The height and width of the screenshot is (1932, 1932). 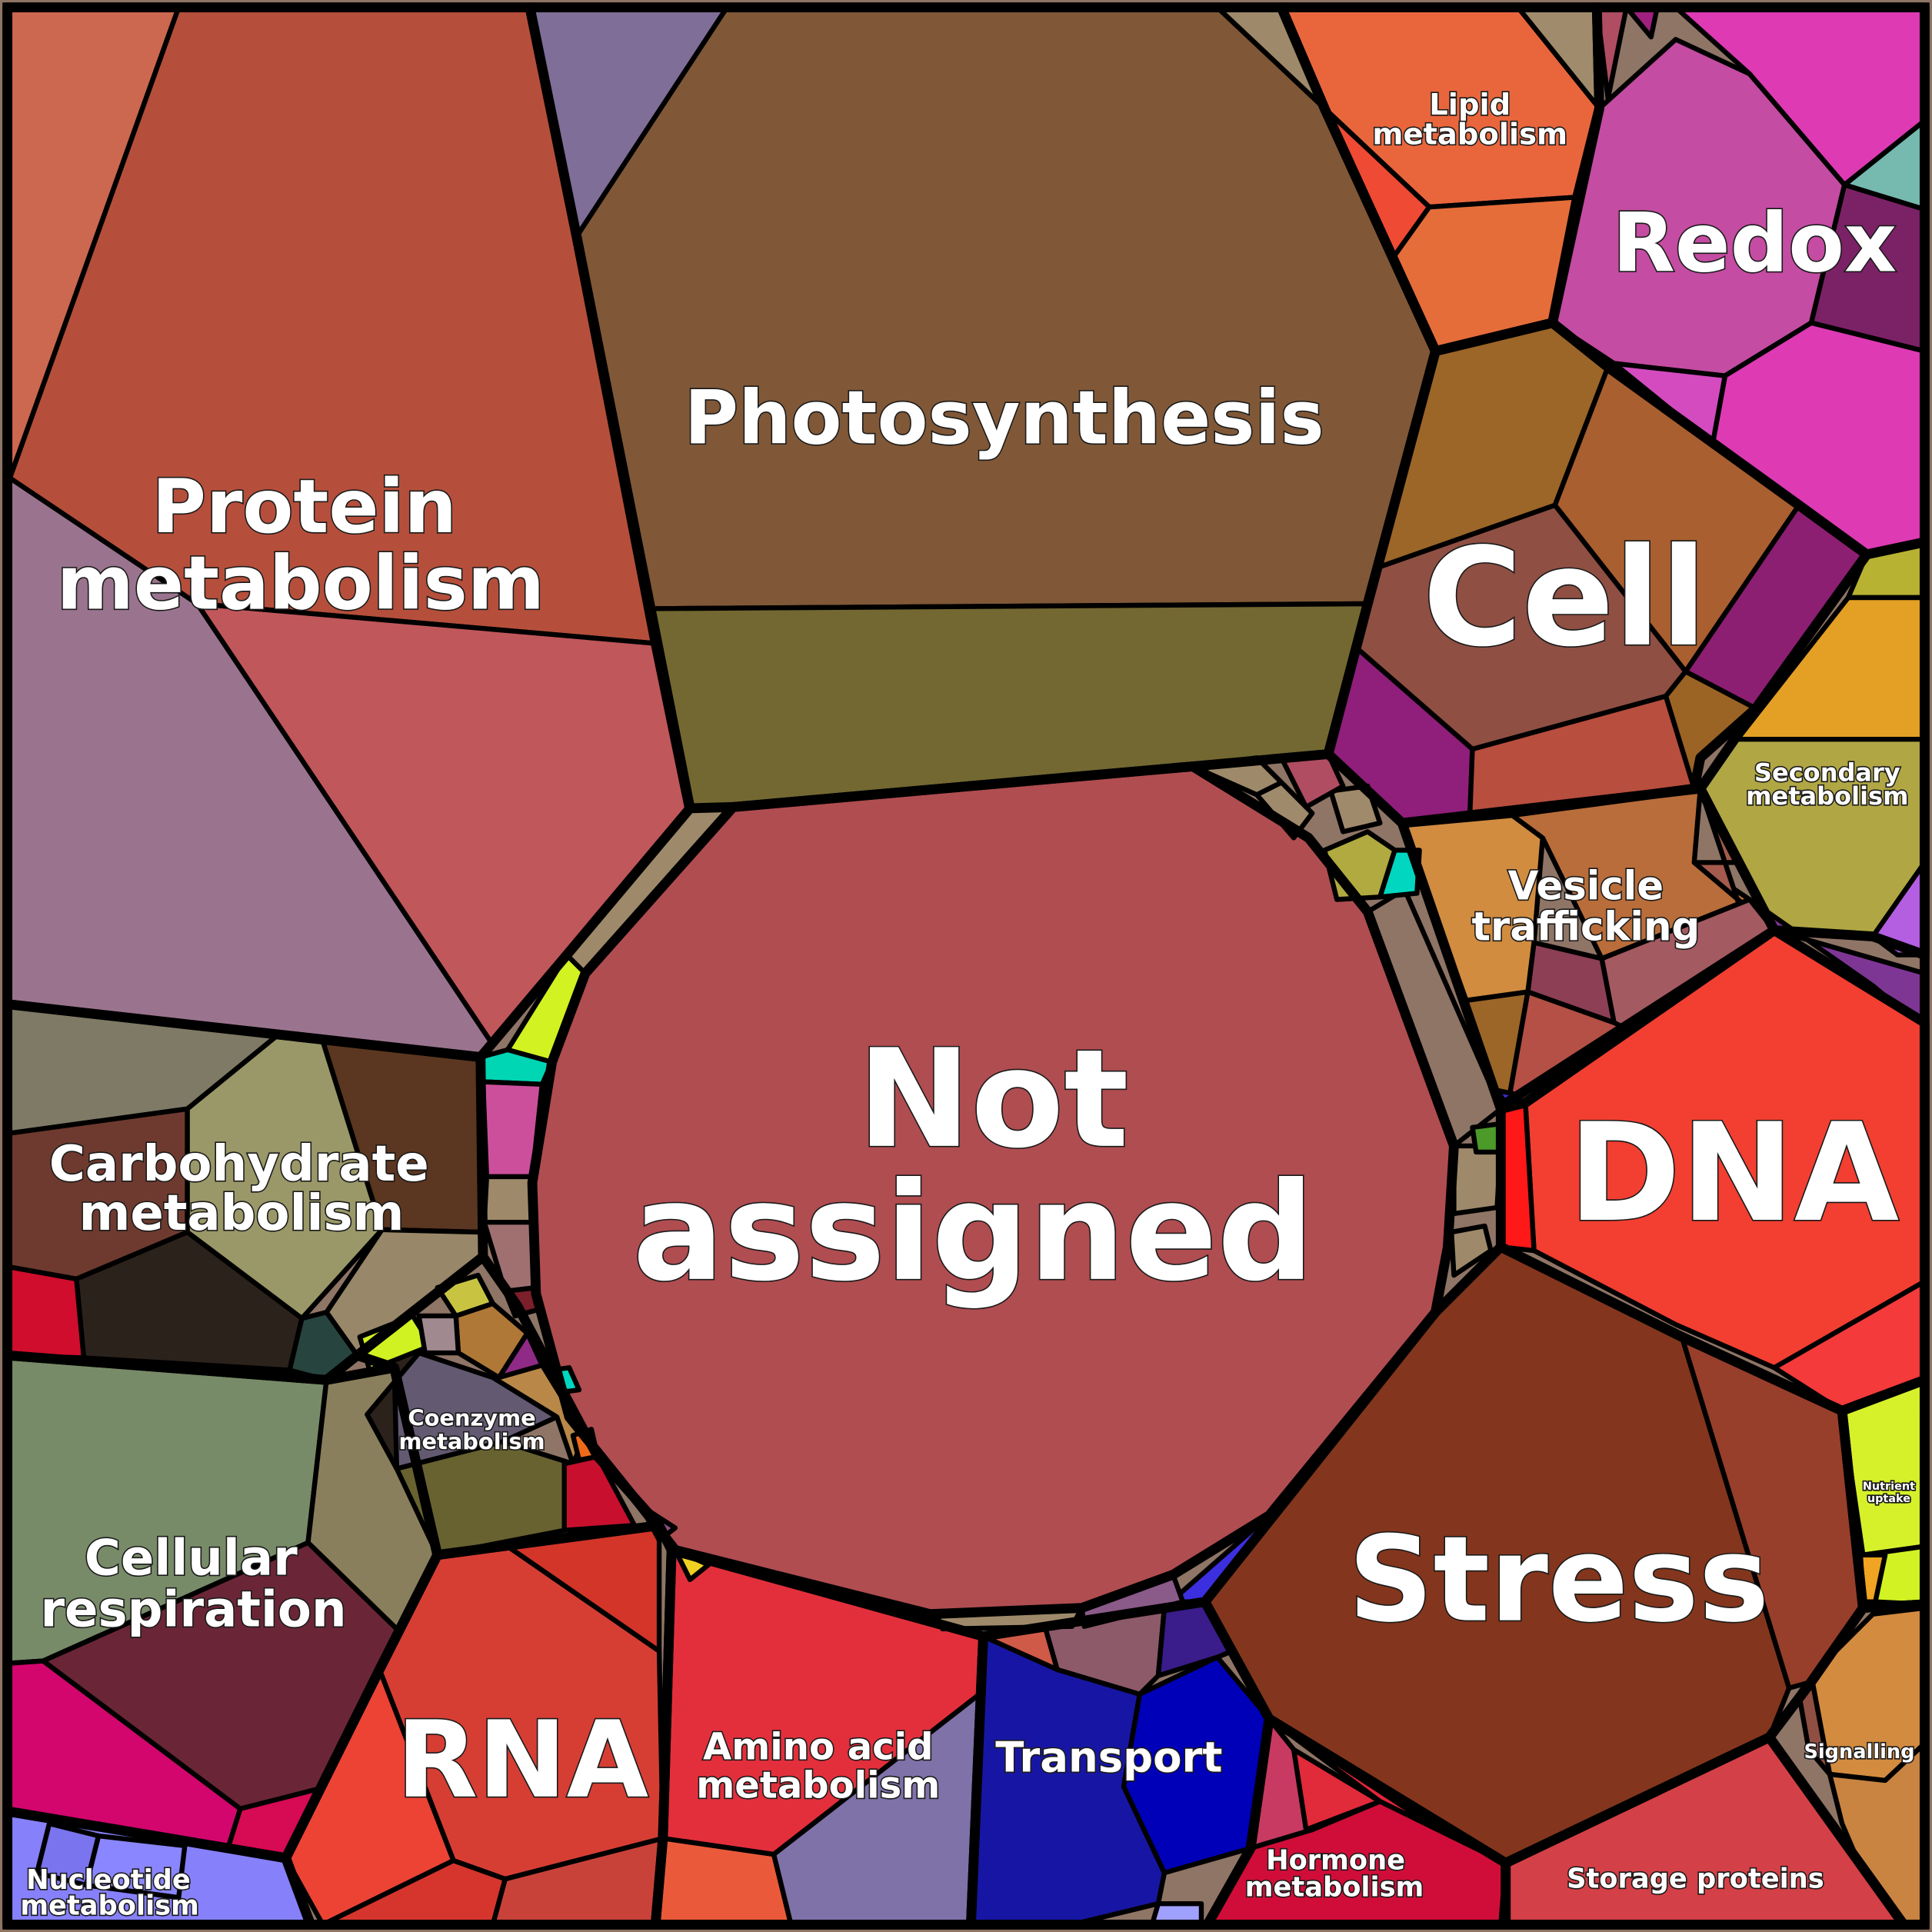 What do you see at coordinates (1889, 1487) in the screenshot?
I see `label-nutrient-uptake-1: Nutrient` at bounding box center [1889, 1487].